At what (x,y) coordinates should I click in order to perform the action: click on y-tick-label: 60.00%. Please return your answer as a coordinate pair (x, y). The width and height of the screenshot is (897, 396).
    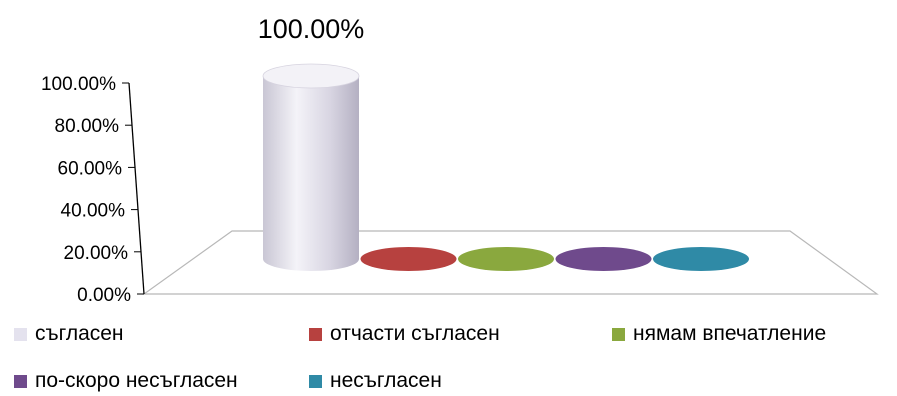
    Looking at the image, I should click on (90, 168).